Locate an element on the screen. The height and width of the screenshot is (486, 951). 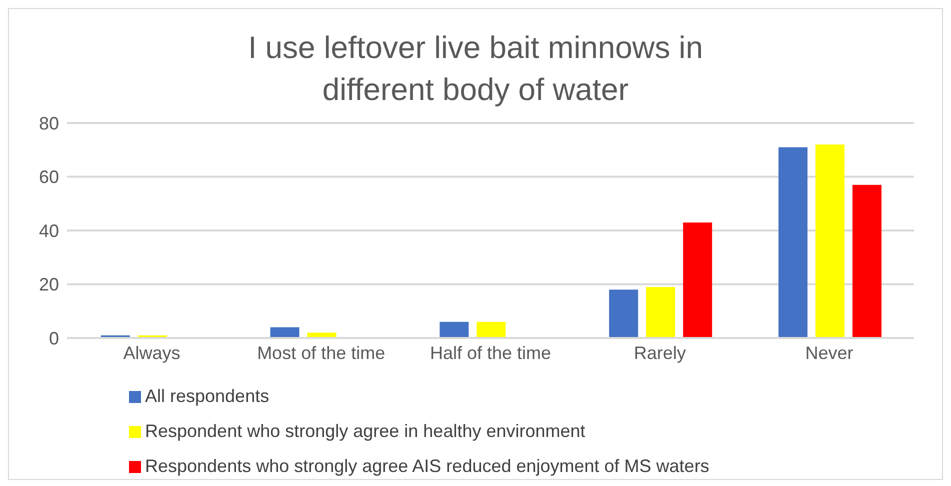
y-tick-label: 20 is located at coordinates (48, 284).